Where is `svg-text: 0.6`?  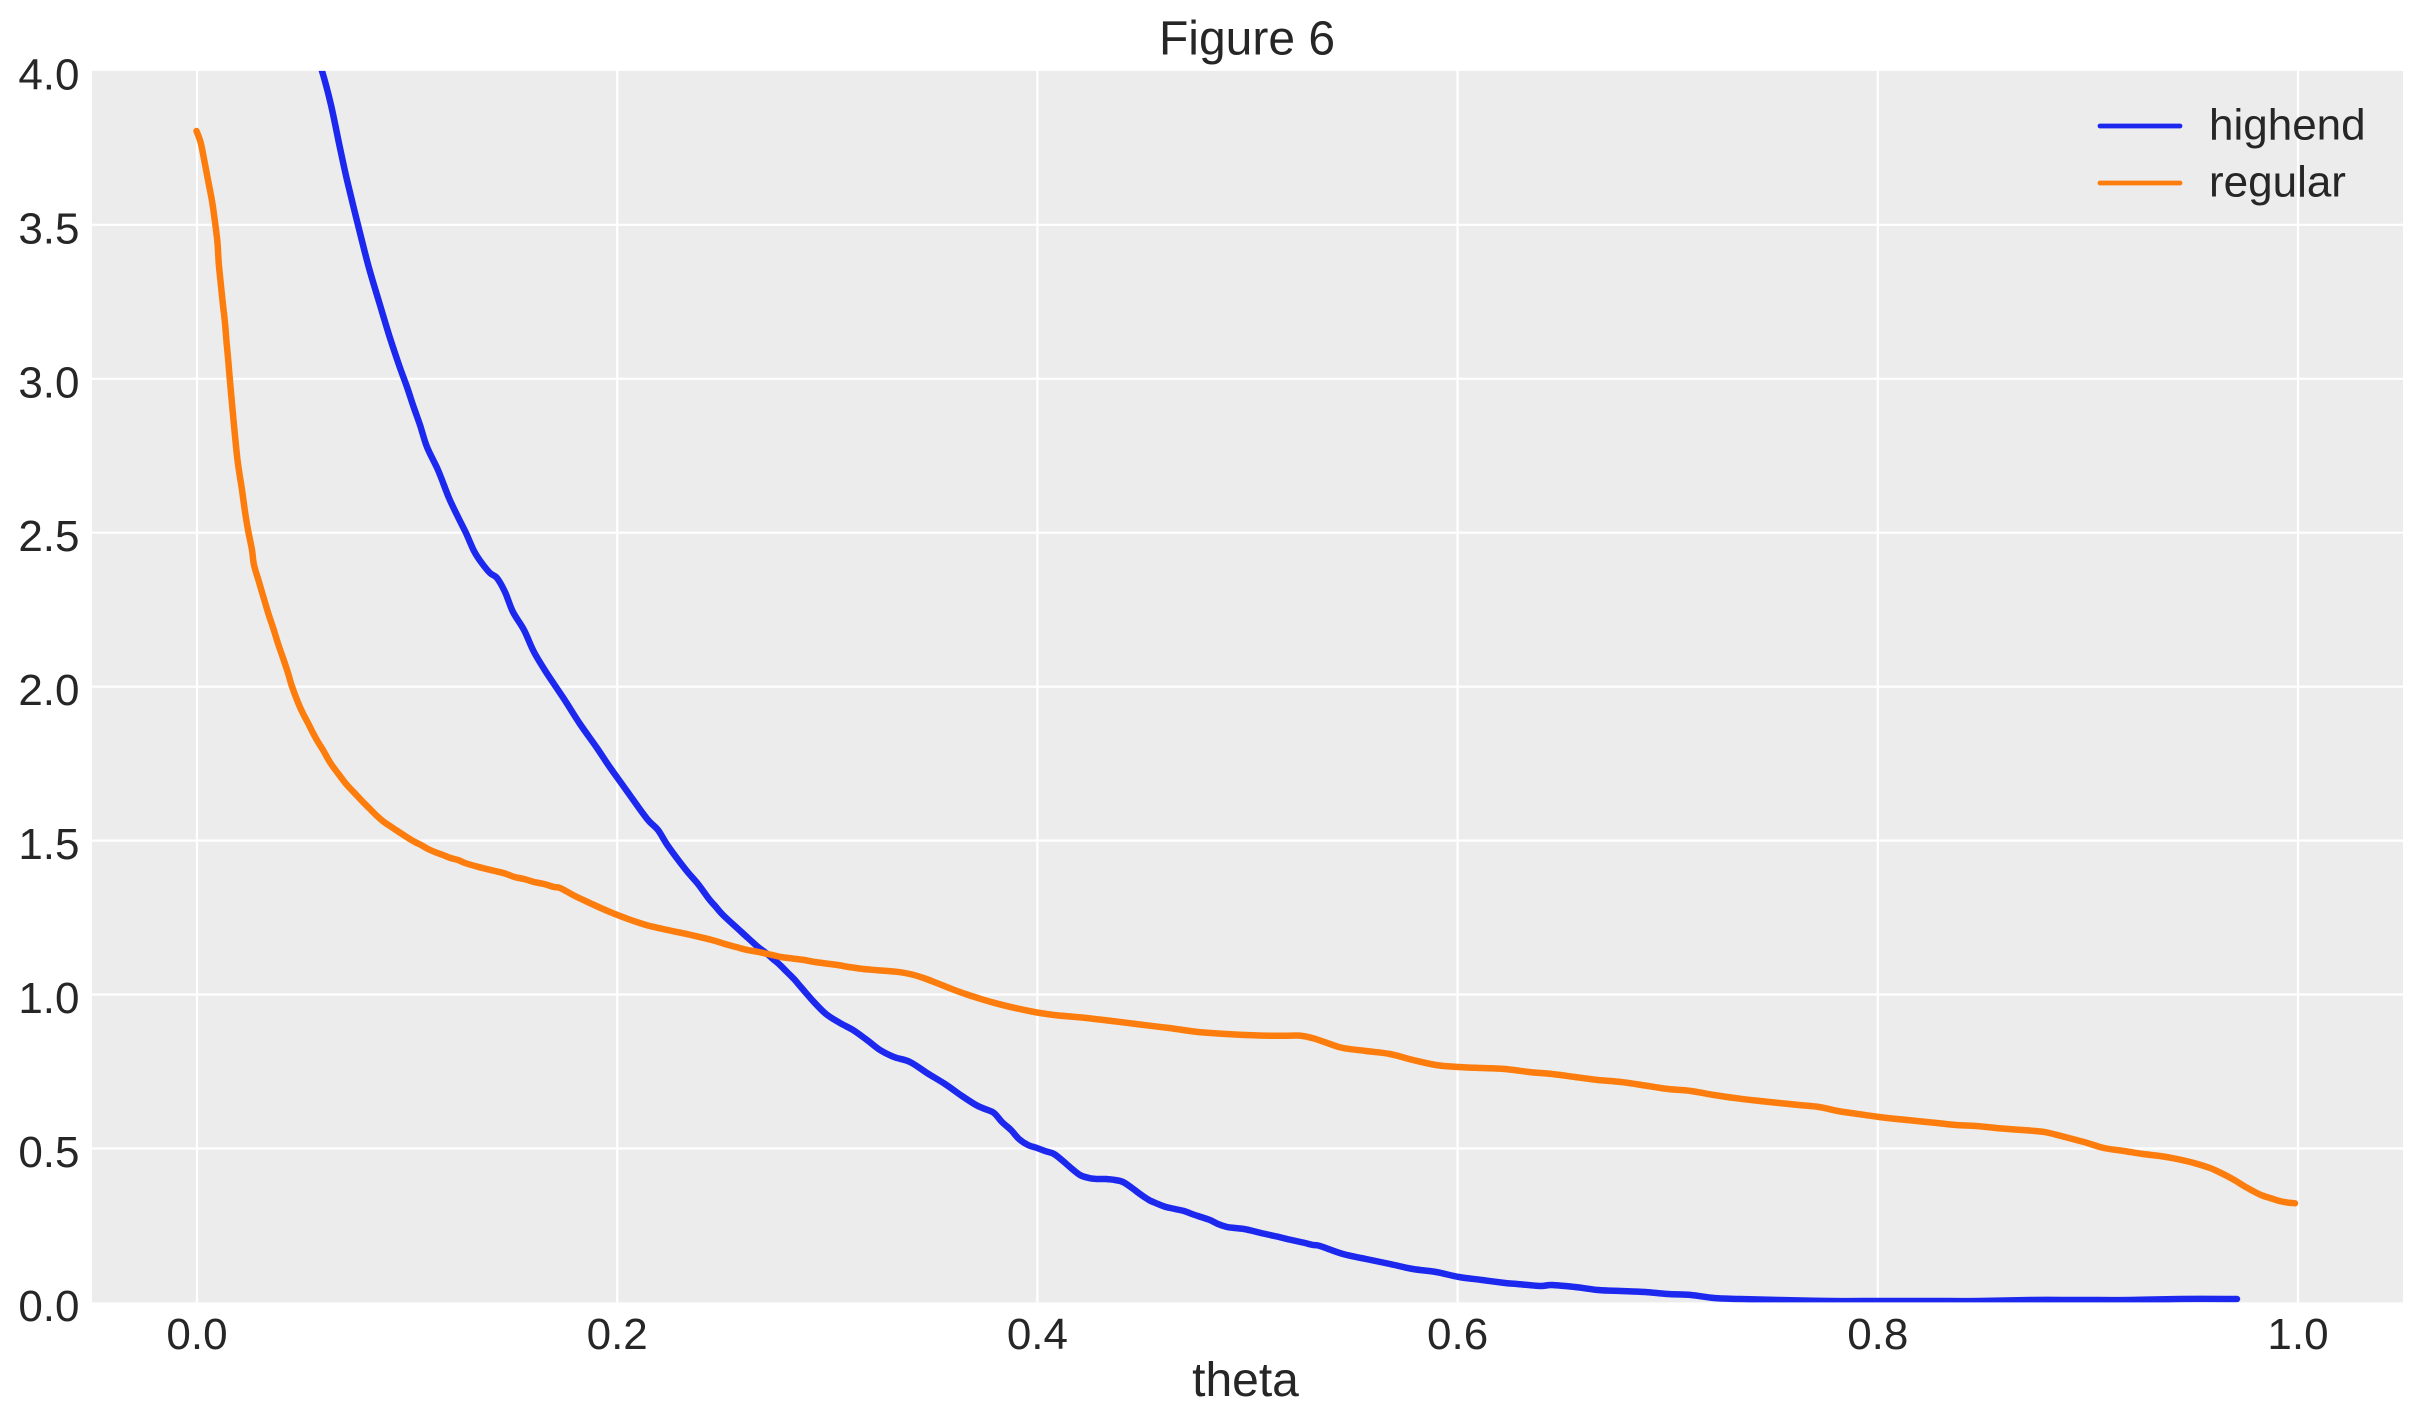
svg-text: 0.6 is located at coordinates (1457, 1334).